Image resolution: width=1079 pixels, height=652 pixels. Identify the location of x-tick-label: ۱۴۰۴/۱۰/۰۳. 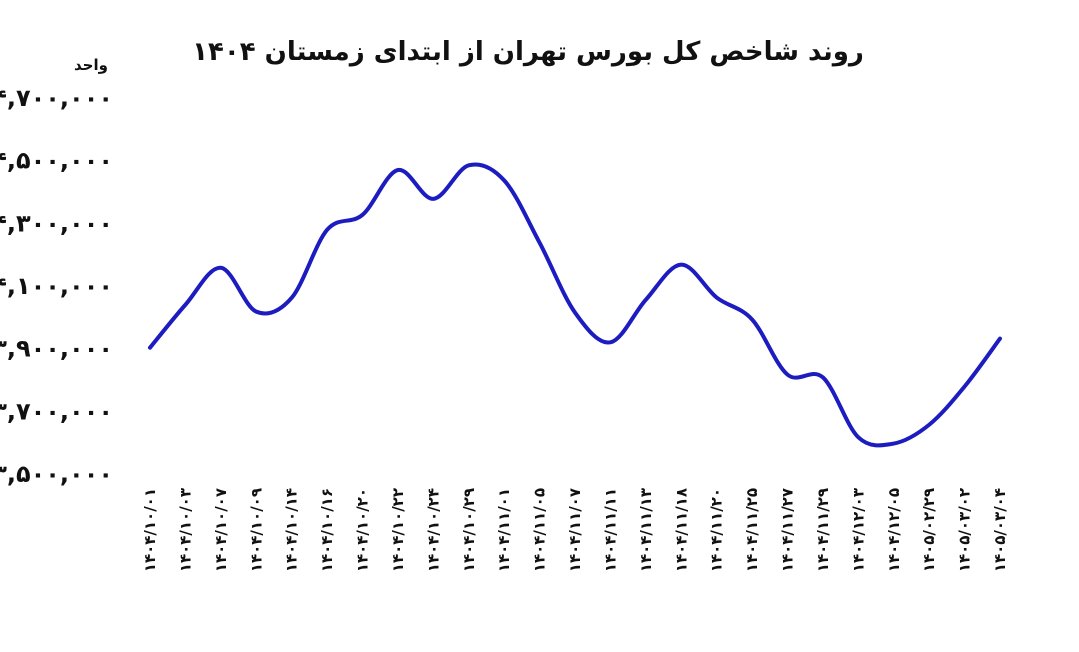
(185, 530).